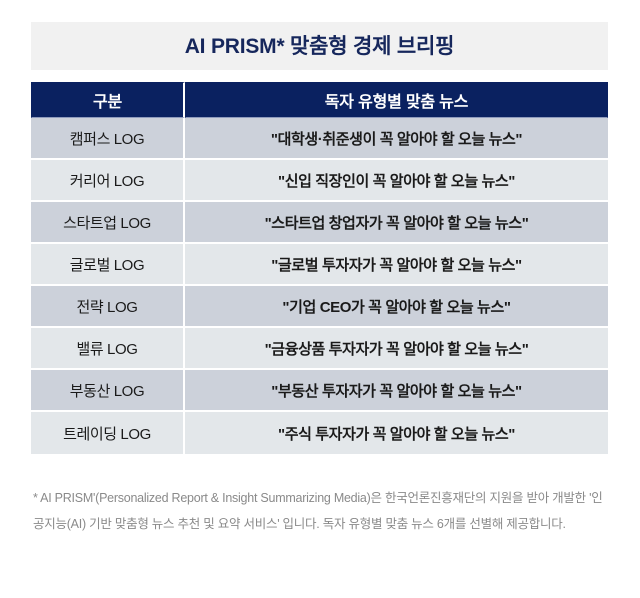  Describe the element at coordinates (108, 100) in the screenshot. I see `column-header-type: 구분` at that location.